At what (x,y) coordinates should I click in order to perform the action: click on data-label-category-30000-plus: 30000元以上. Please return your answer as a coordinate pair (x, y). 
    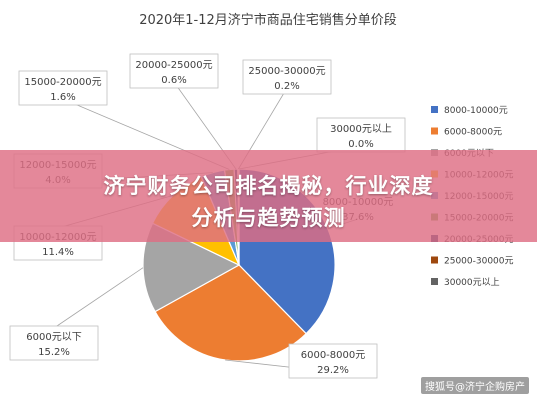
    Looking at the image, I should click on (361, 129).